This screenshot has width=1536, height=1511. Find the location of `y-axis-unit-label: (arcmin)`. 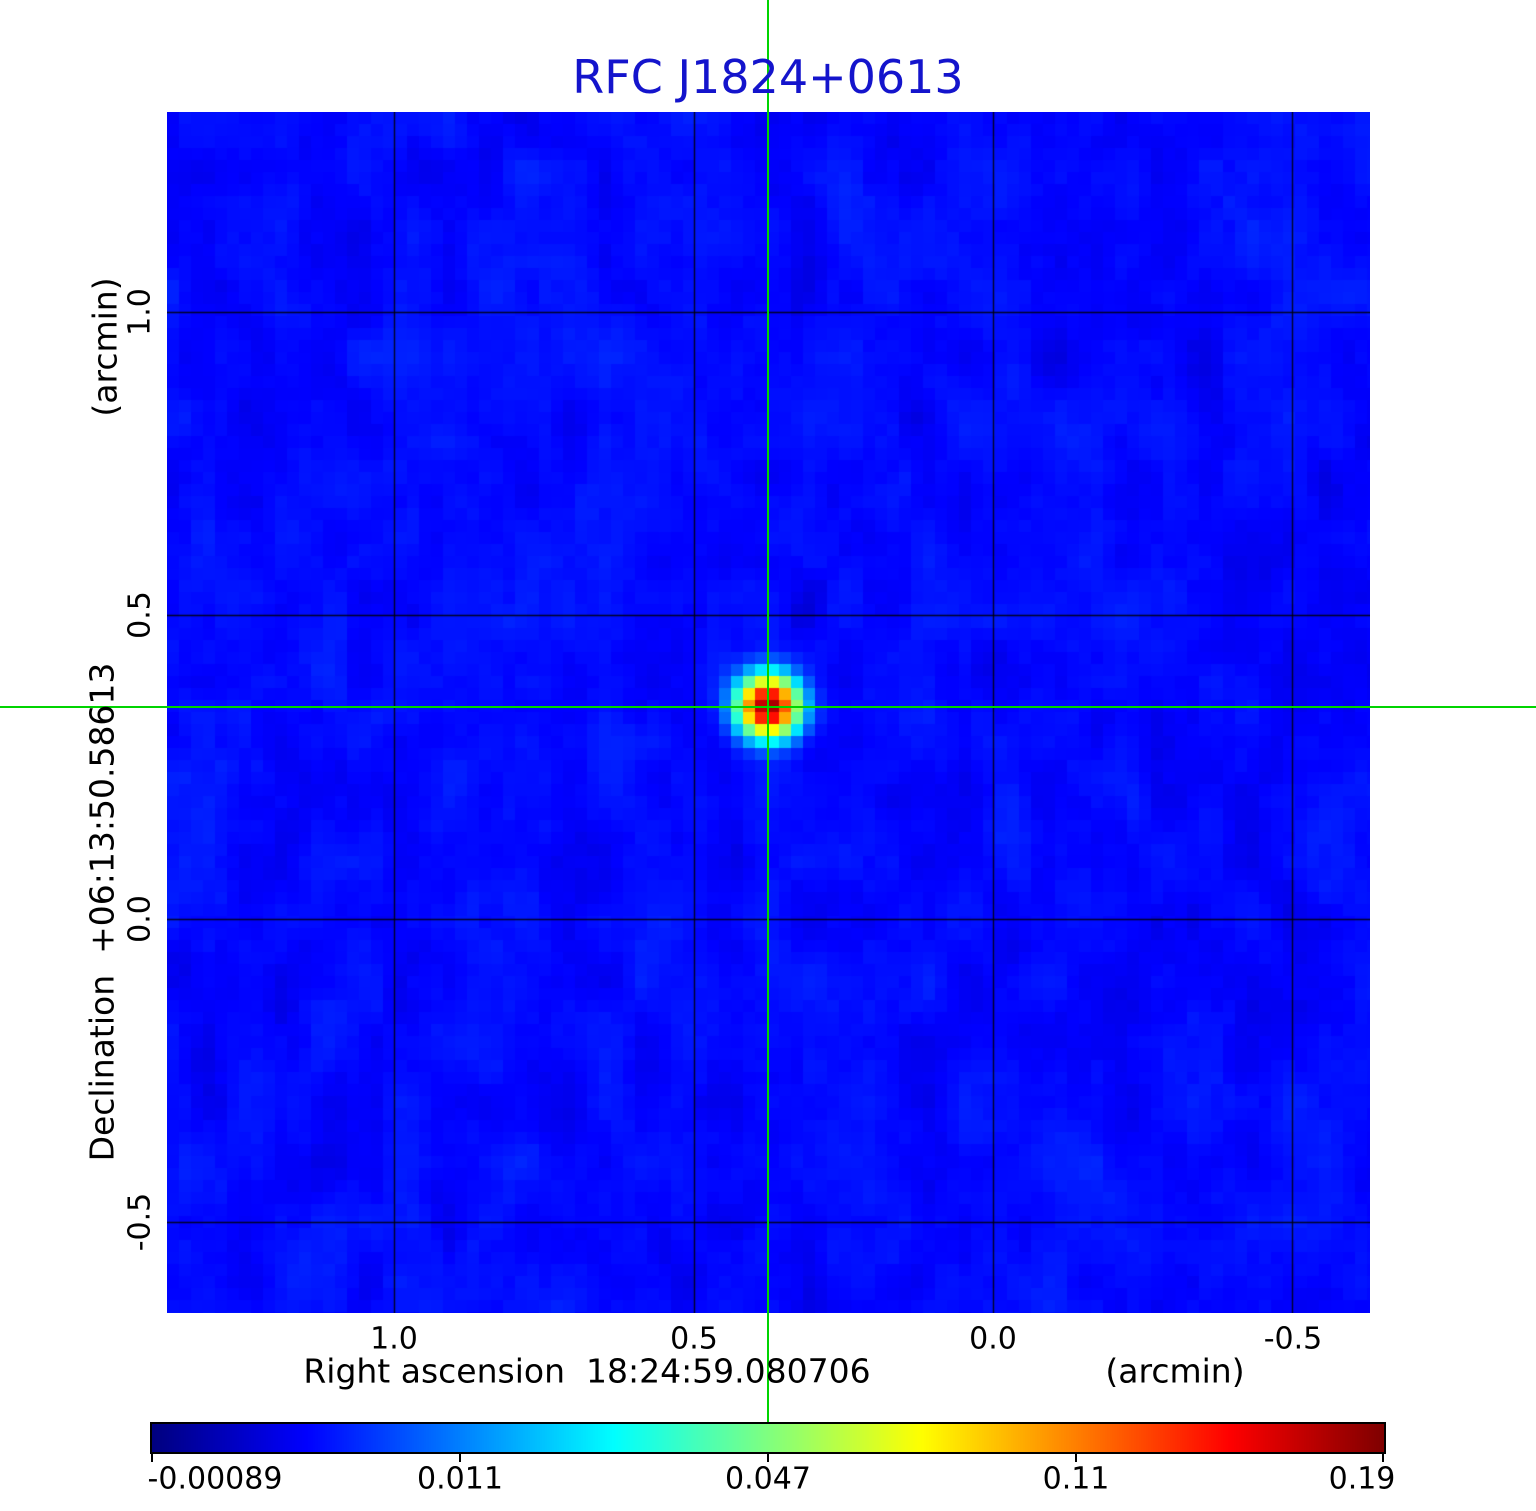

y-axis-unit-label: (arcmin) is located at coordinates (105, 347).